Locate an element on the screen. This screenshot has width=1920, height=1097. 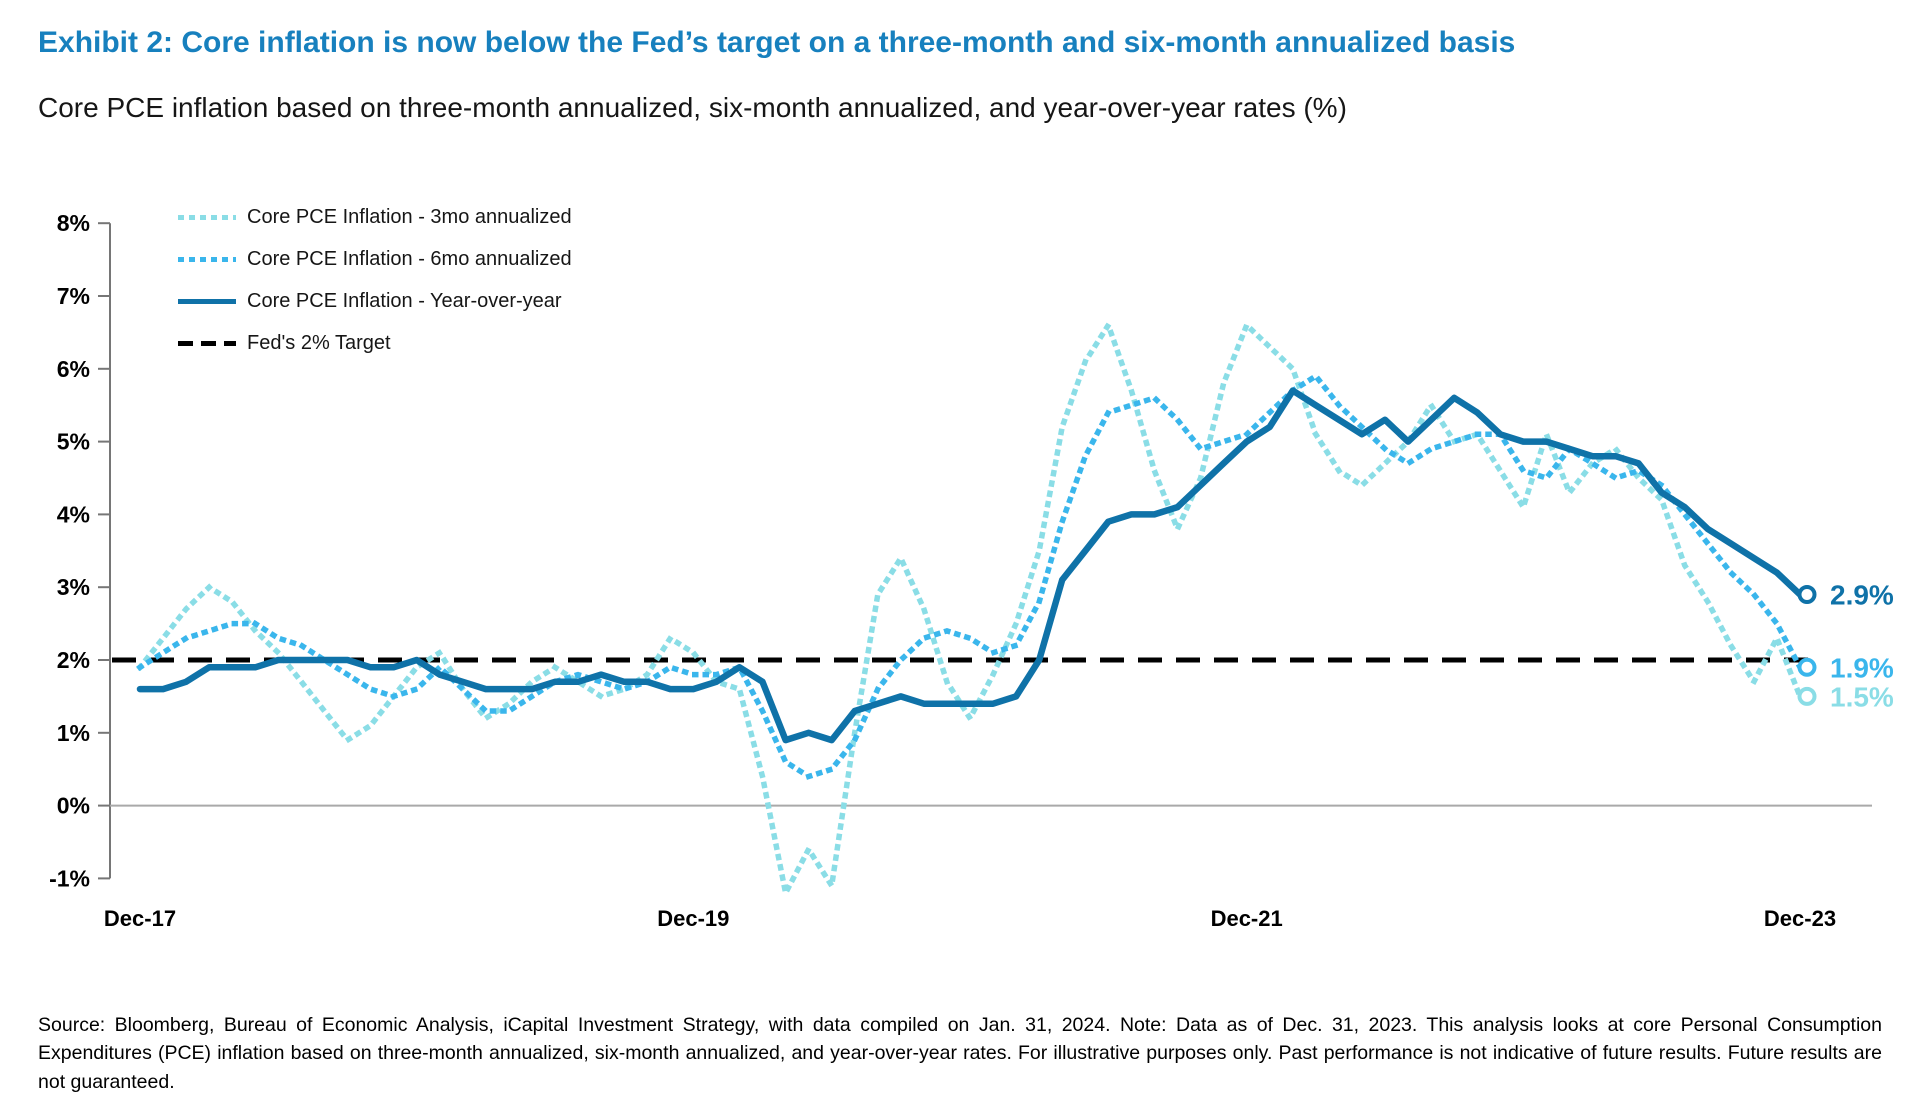
x-axis-label: Dec-23 is located at coordinates (1800, 918).